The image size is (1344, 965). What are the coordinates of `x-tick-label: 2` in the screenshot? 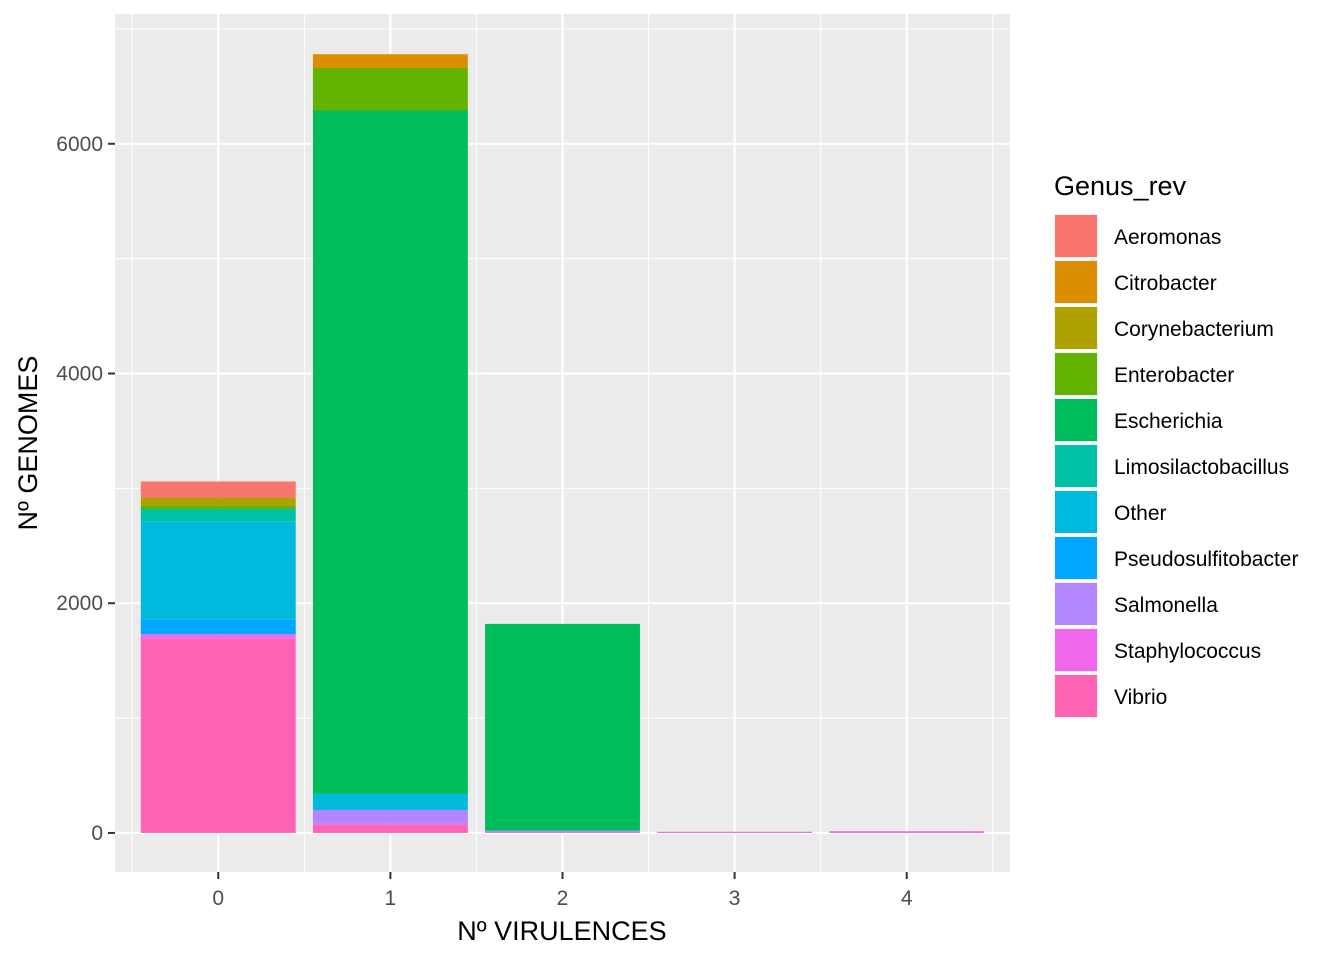 It's located at (563, 898).